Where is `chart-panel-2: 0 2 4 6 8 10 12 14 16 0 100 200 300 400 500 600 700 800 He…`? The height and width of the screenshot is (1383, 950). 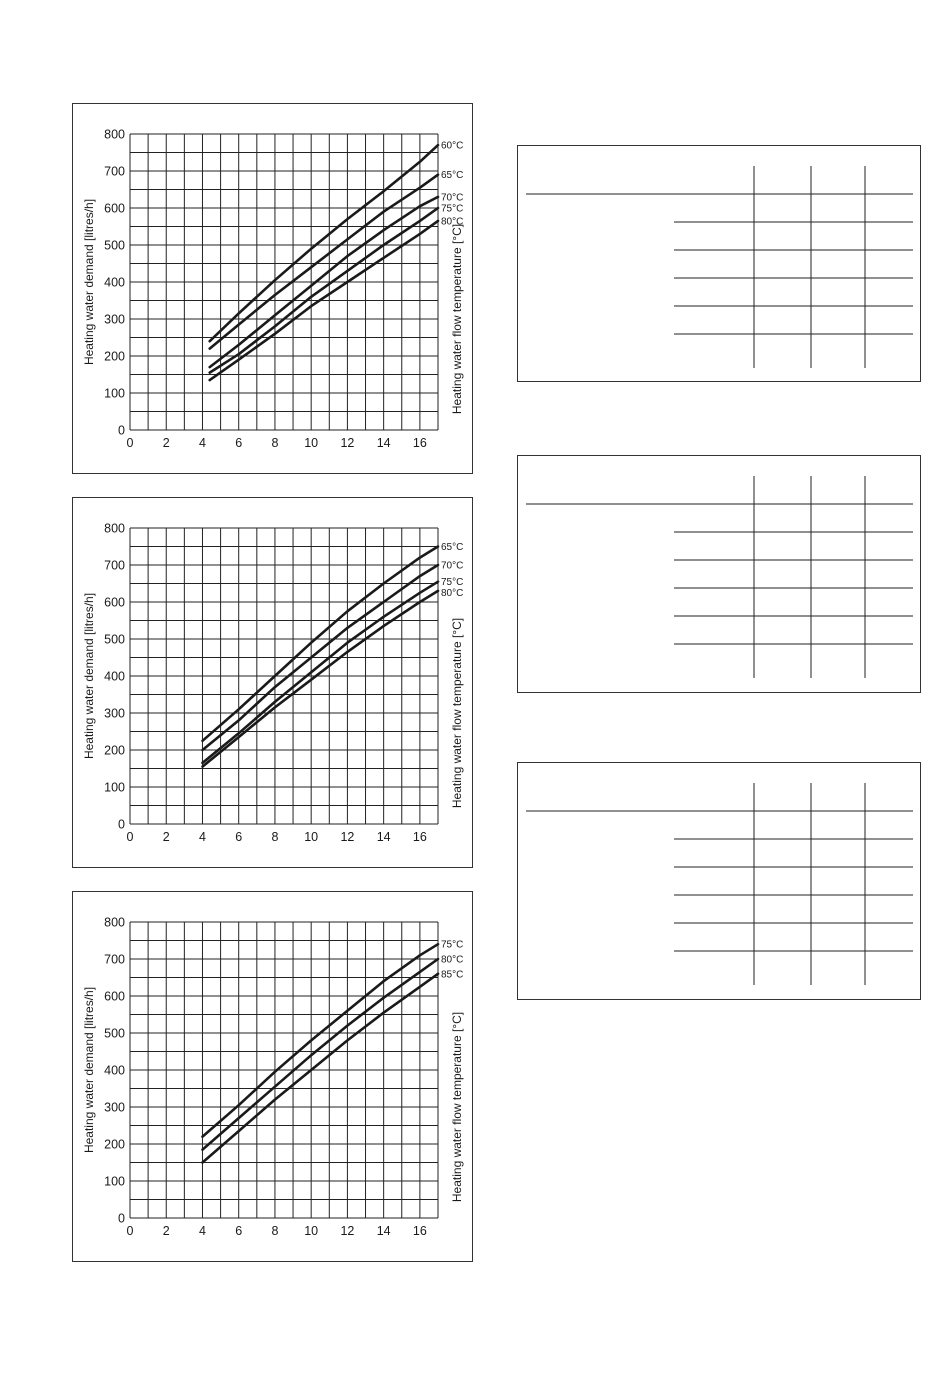
chart-panel-2: 0 2 4 6 8 10 12 14 16 0 100 200 300 400 500 600 700 800 He… is located at coordinates (272, 682).